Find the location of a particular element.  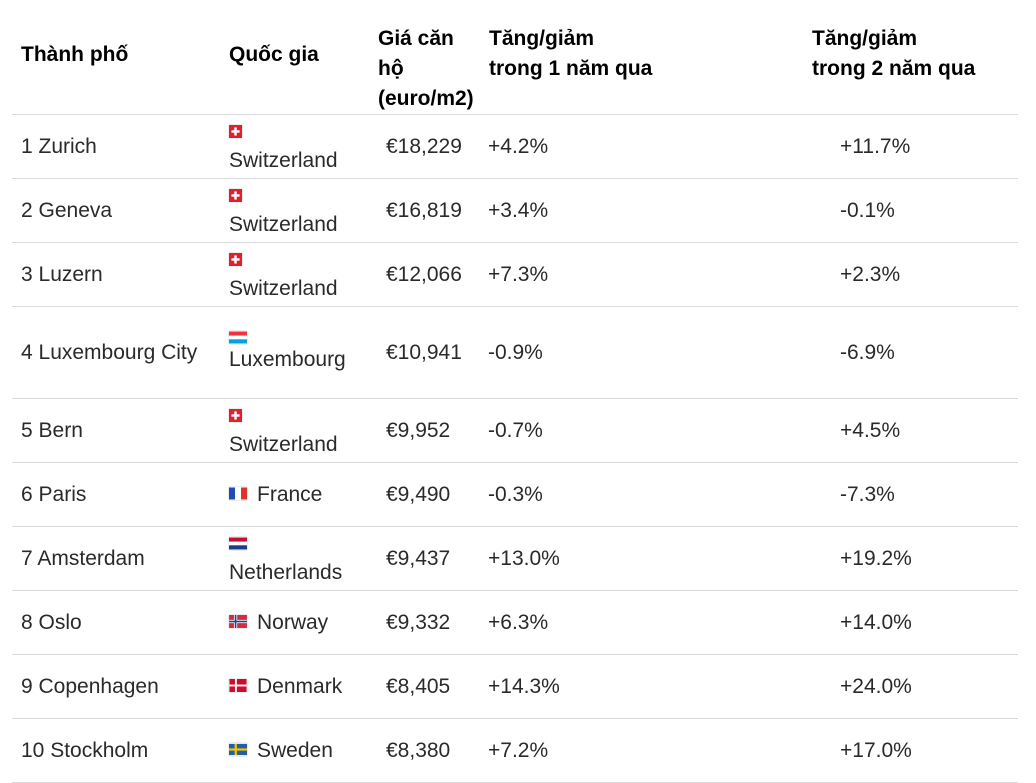

city-value: 7 Amsterdam is located at coordinates (83, 558).